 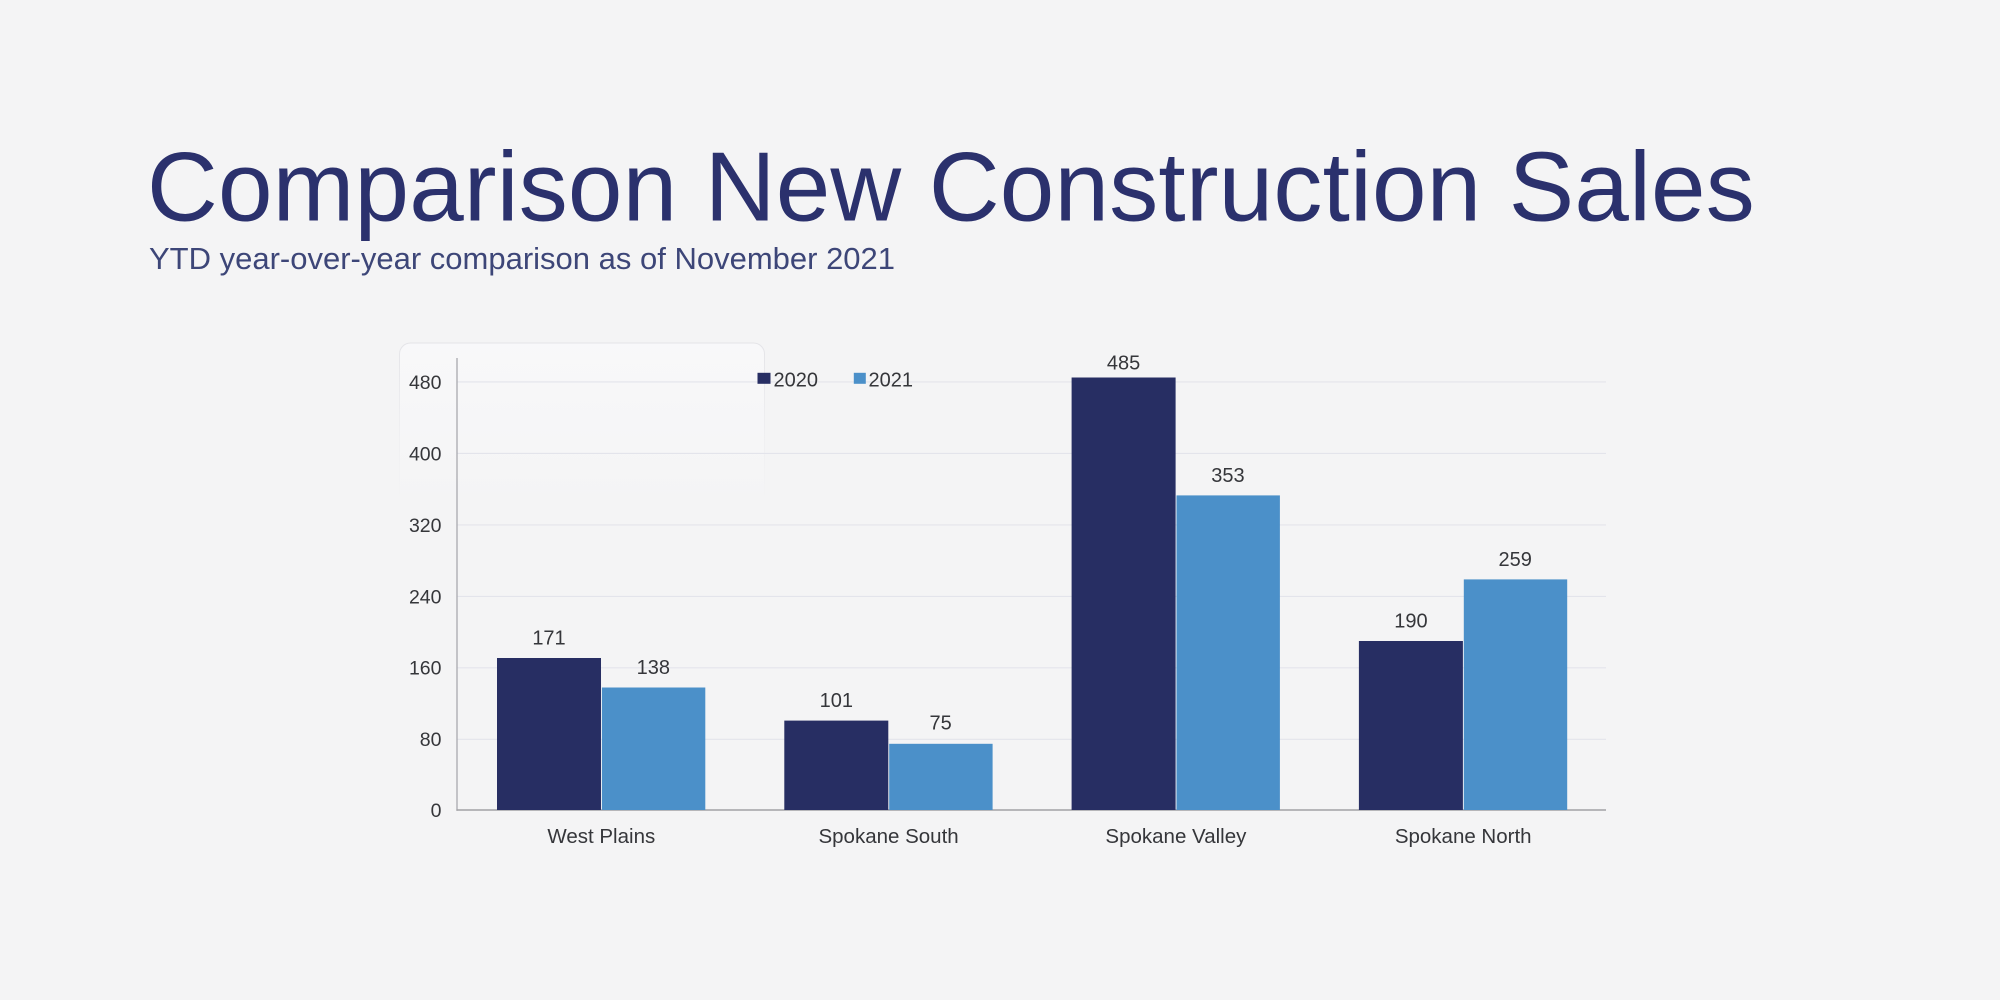 I want to click on svg-text: Spokane Valley, so click(x=1176, y=836).